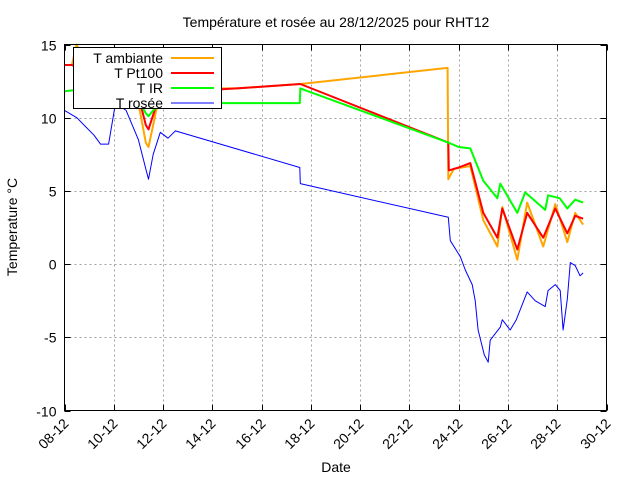 Image resolution: width=640 pixels, height=485 pixels. What do you see at coordinates (496, 433) in the screenshot?
I see `x-tick-label: 26-12` at bounding box center [496, 433].